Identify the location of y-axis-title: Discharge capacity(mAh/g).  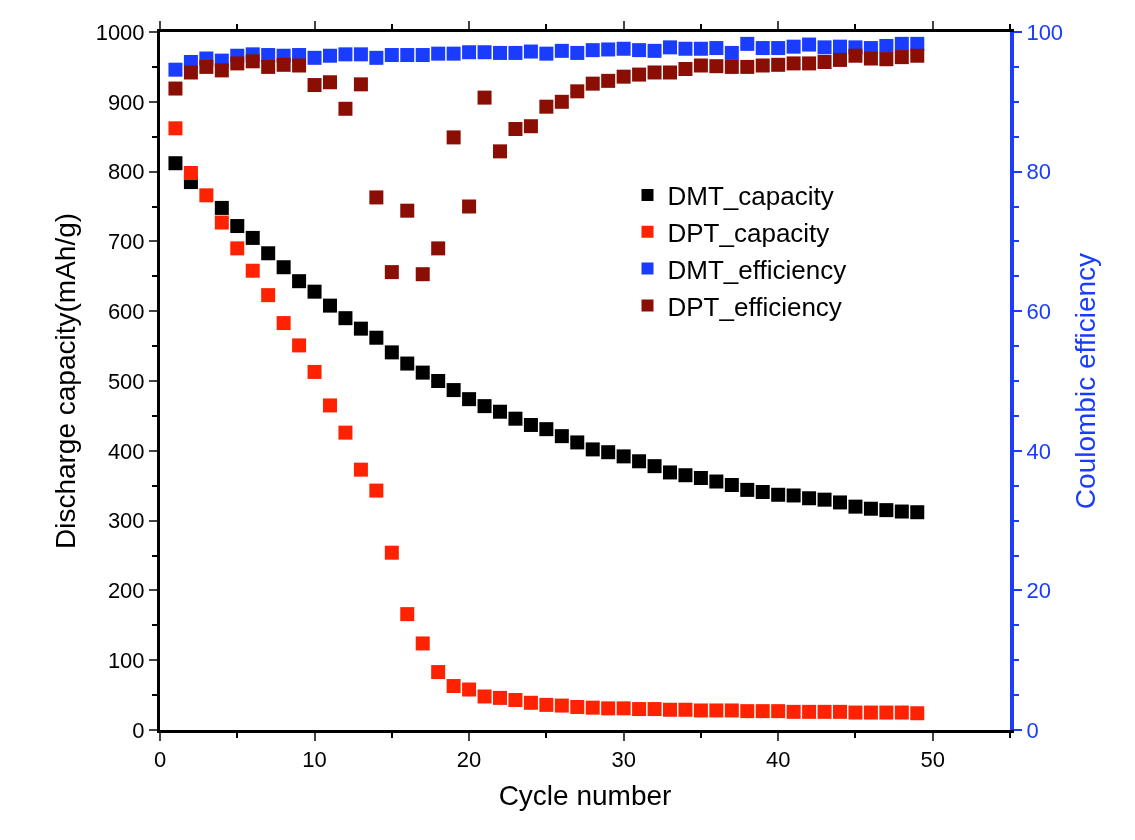
(66, 381).